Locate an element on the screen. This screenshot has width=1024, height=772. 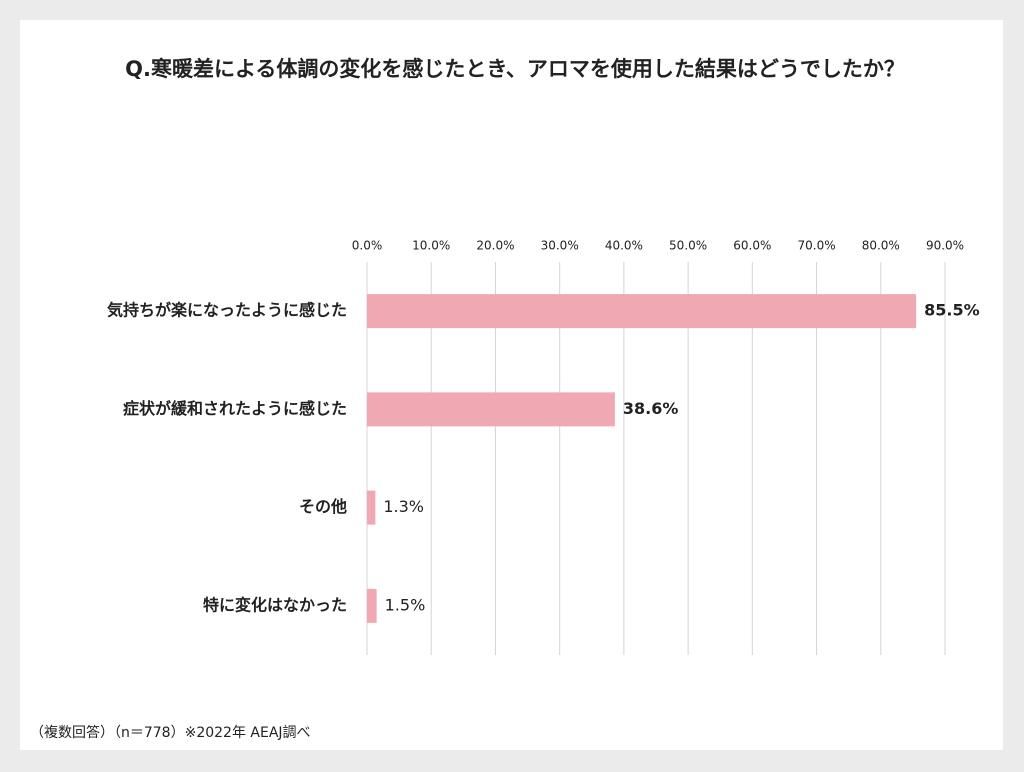
x-tick-label: 90.0% is located at coordinates (945, 246).